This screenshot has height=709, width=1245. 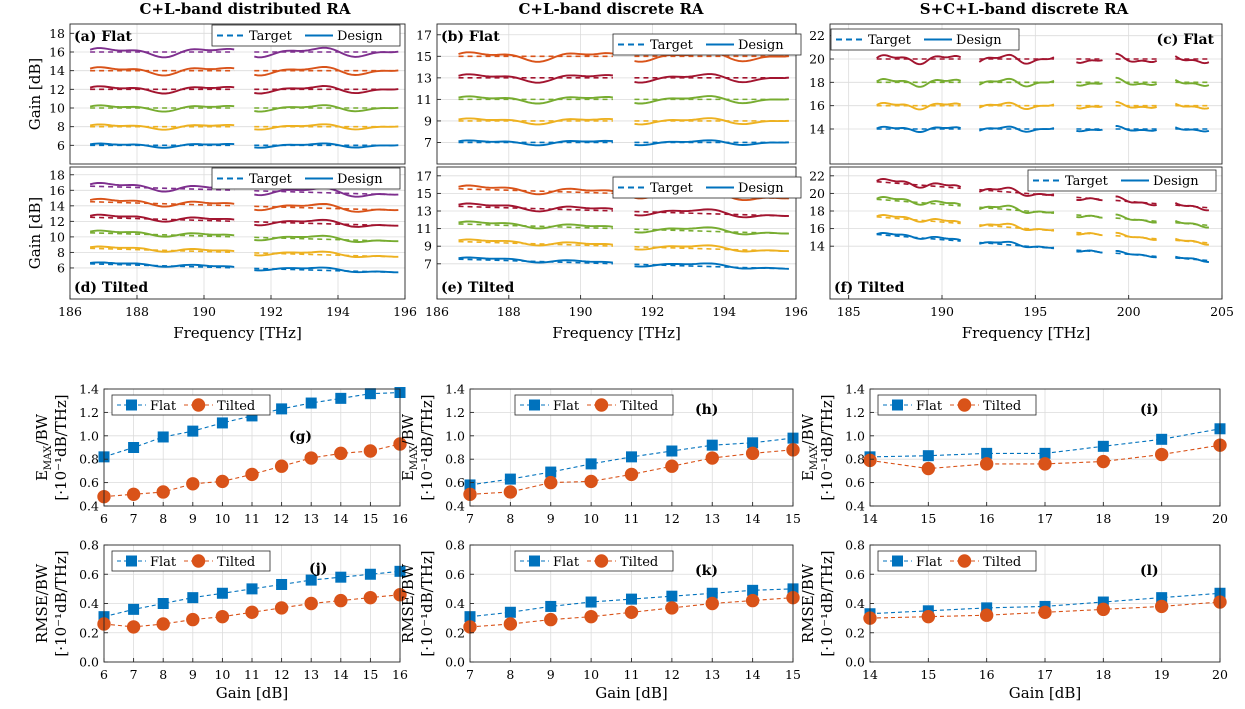 I want to click on panel-label-b: (b) Flat, so click(x=470, y=37).